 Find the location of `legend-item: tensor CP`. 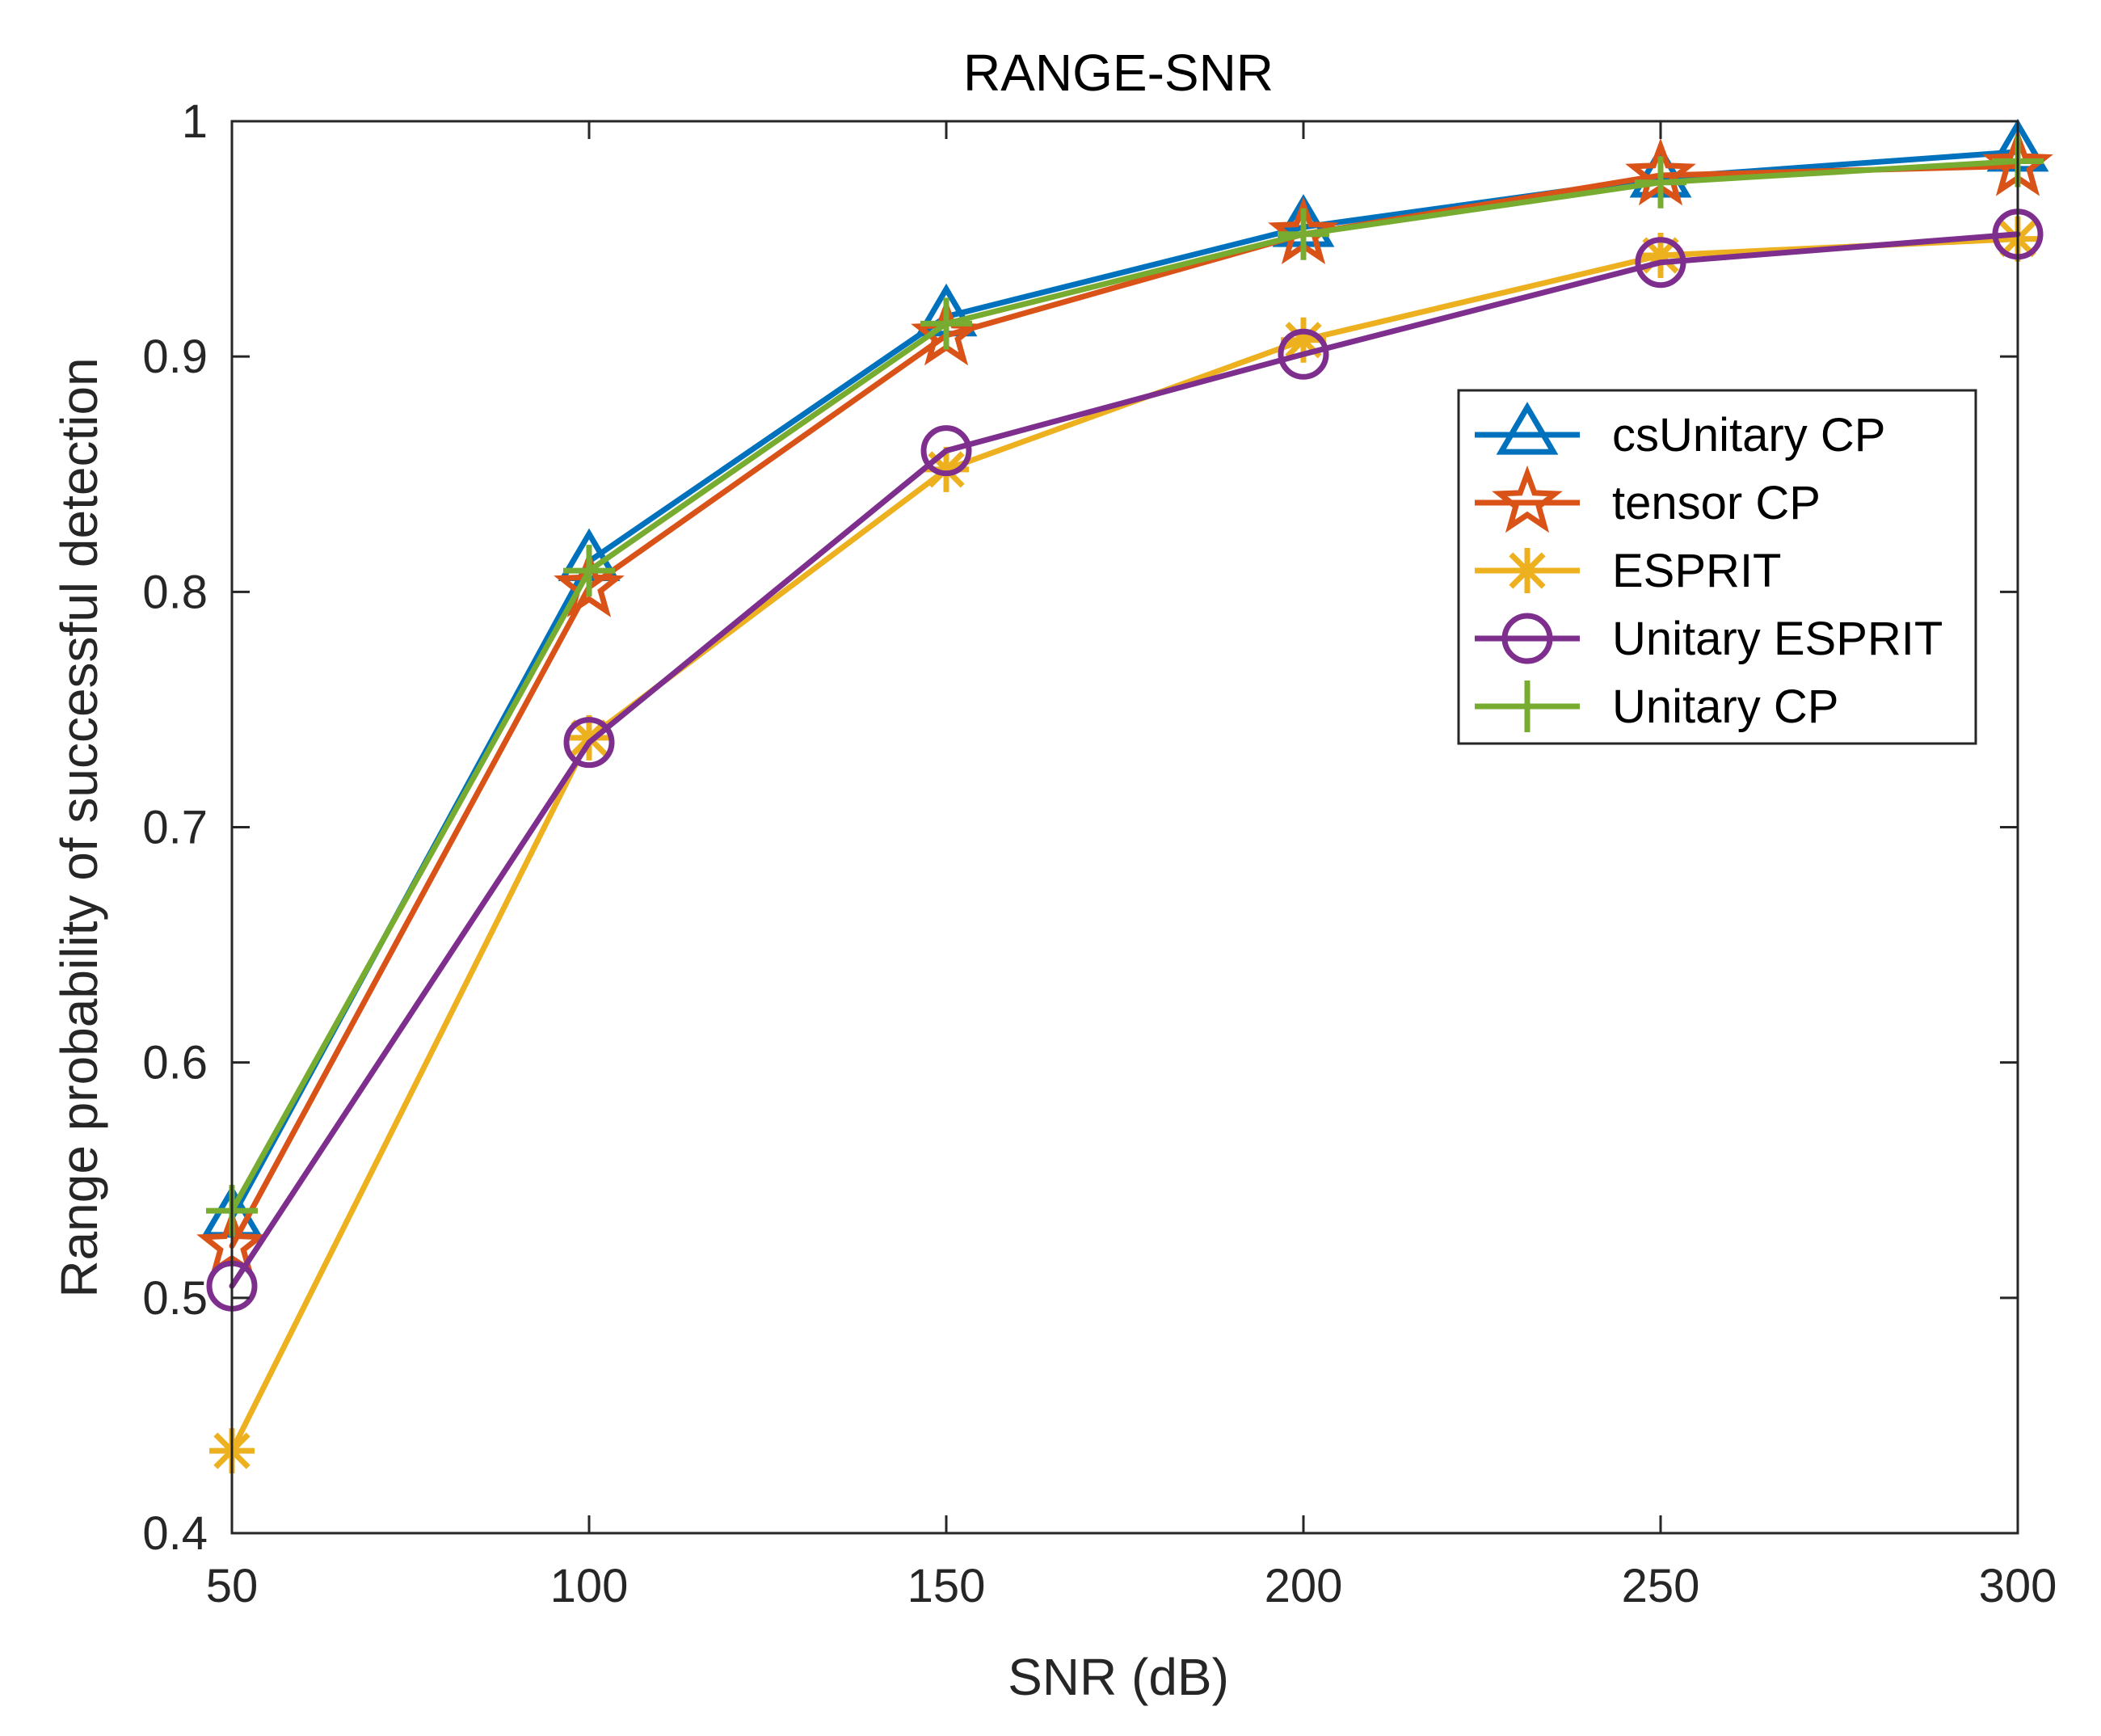

legend-item: tensor CP is located at coordinates (1648, 499).